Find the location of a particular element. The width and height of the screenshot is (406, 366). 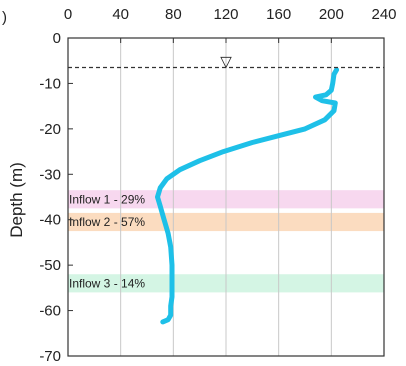

y-tick-label--30: -30 is located at coordinates (50, 174).